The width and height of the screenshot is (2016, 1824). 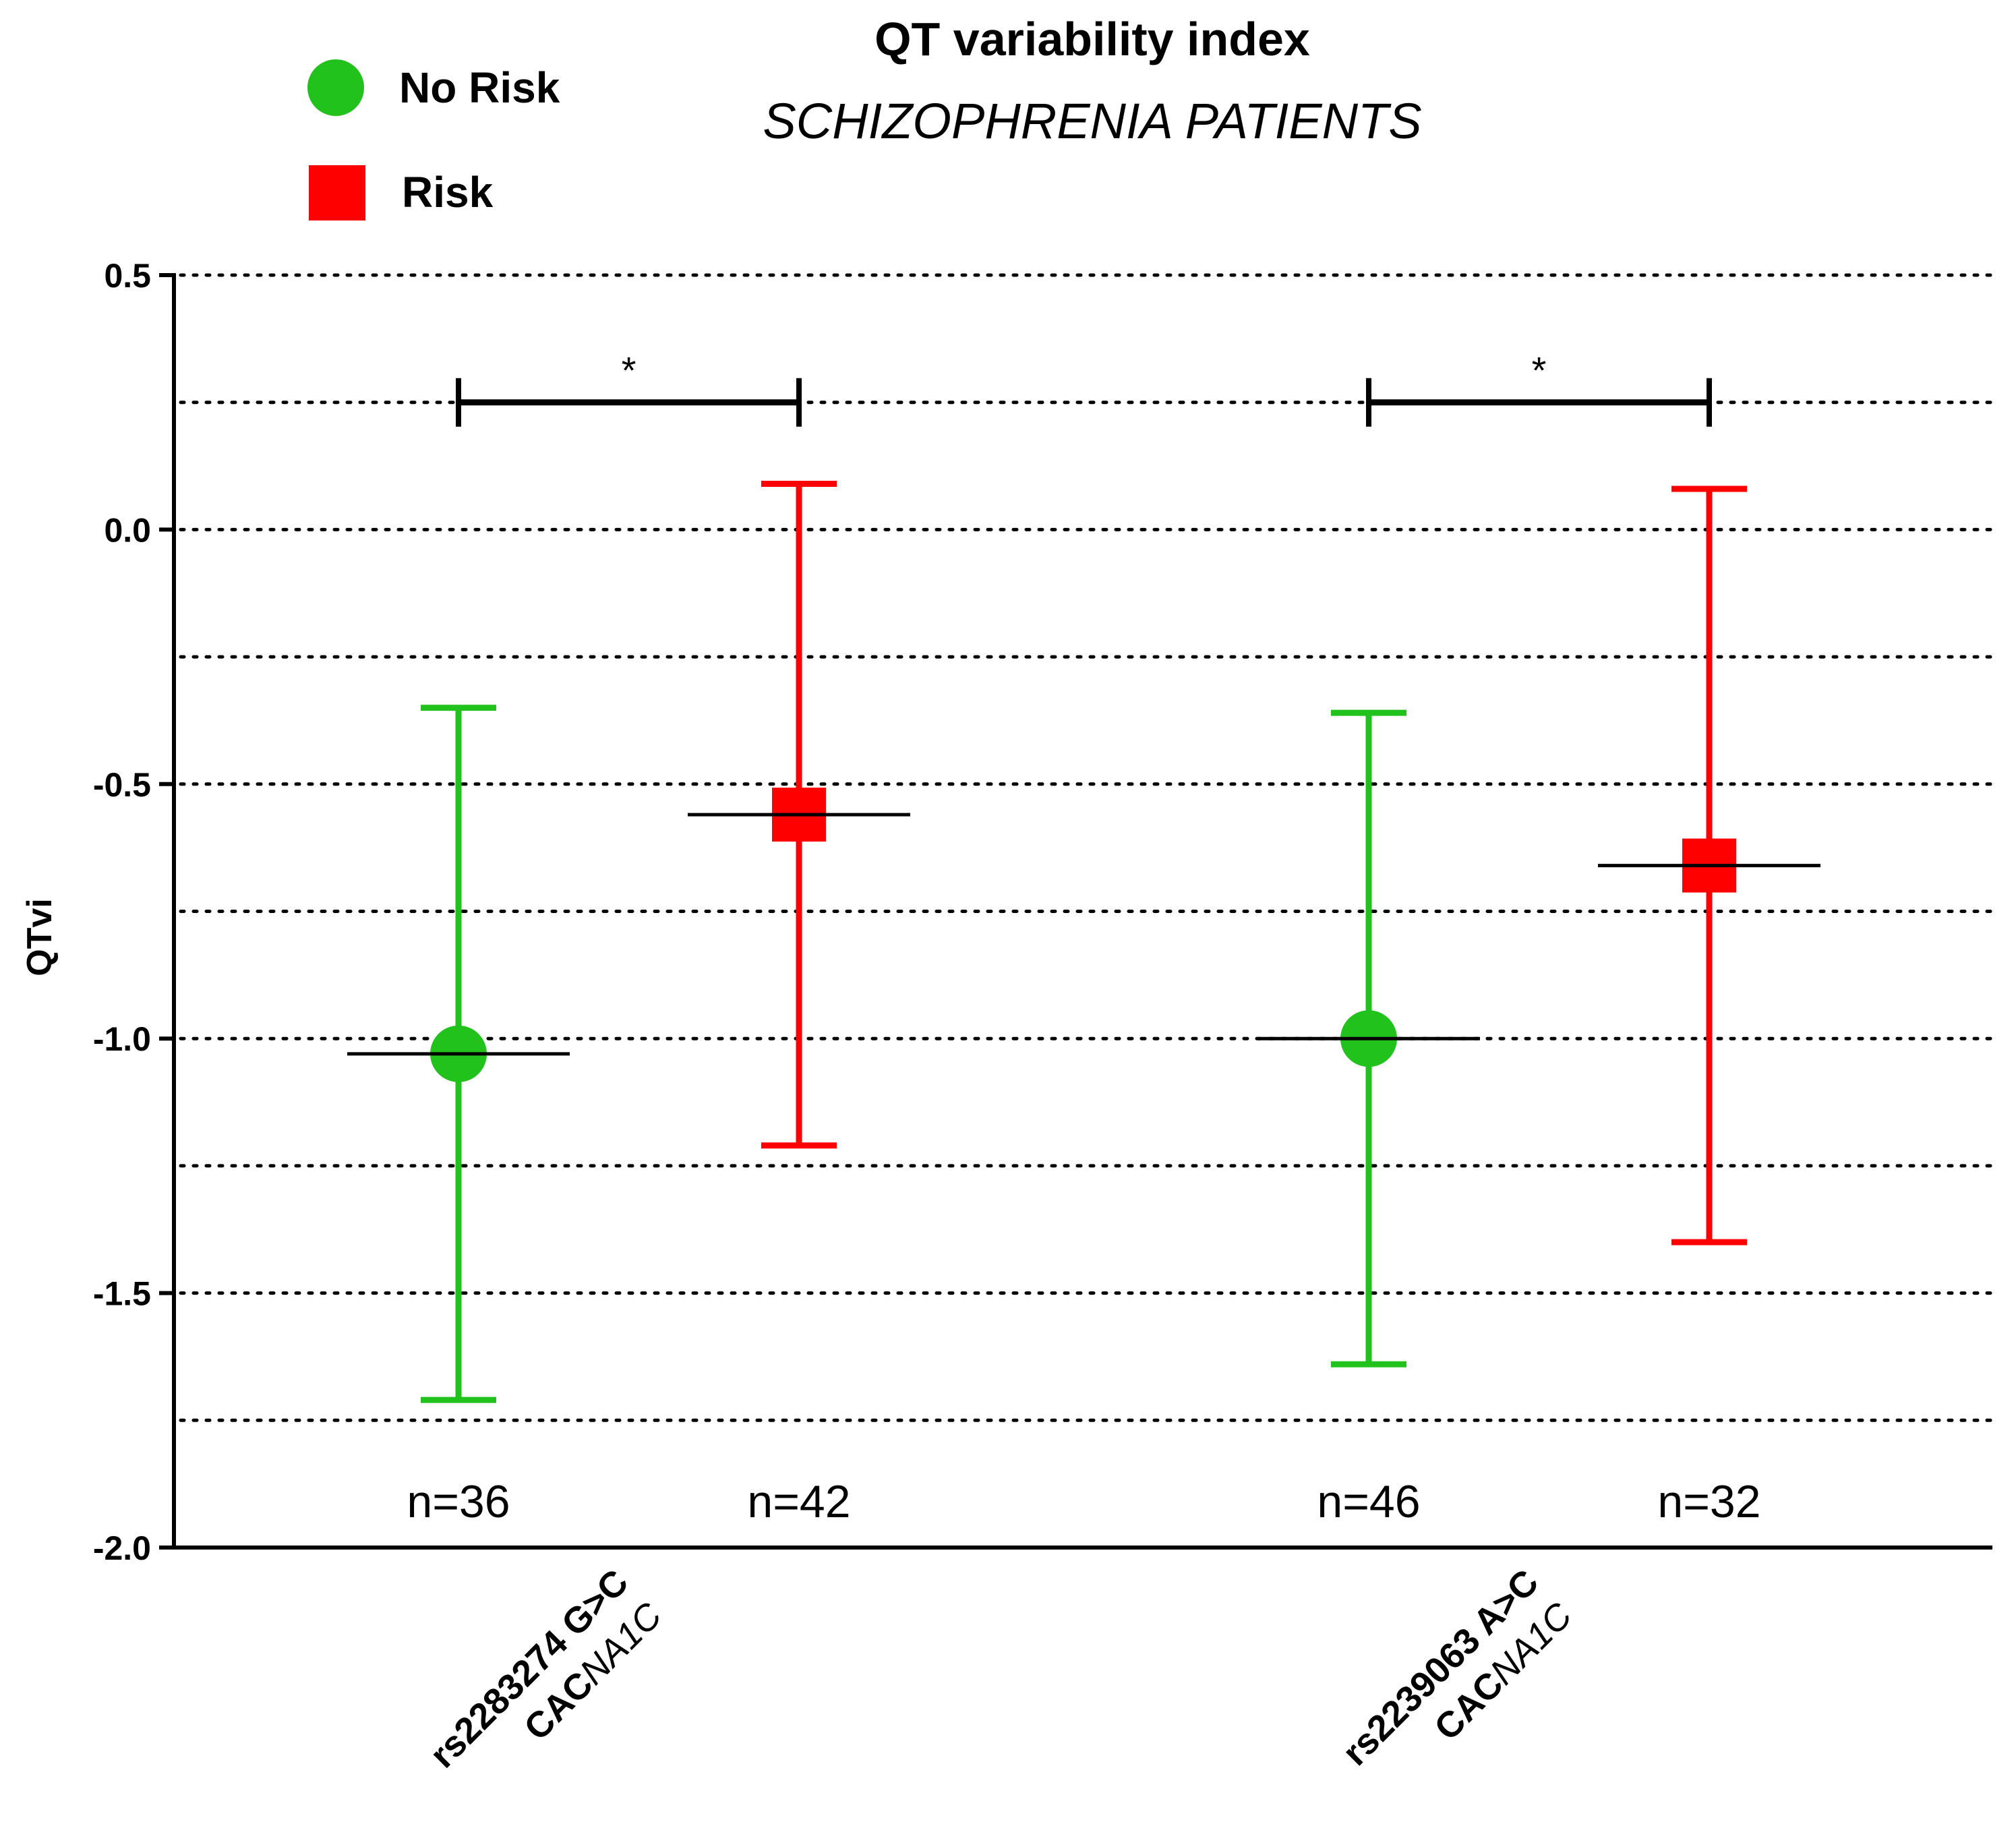 What do you see at coordinates (1539, 370) in the screenshot?
I see `significance-star-1: *` at bounding box center [1539, 370].